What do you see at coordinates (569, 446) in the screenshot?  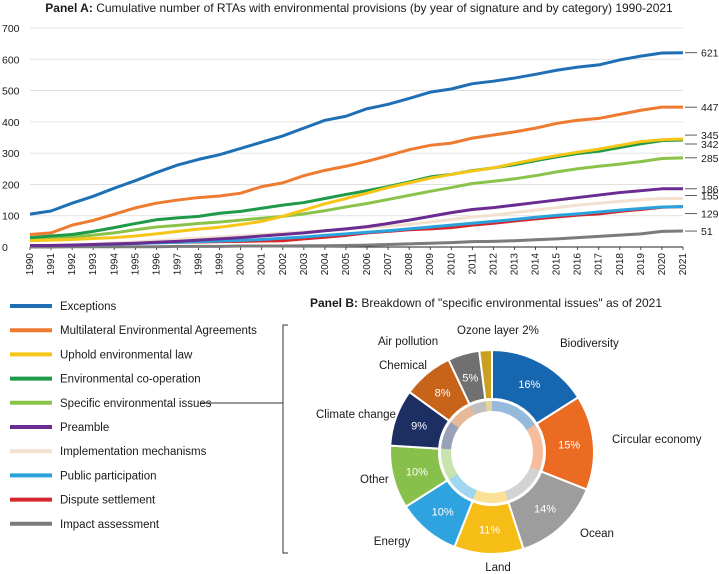 I see `donut-pct-circular-economy: 15%` at bounding box center [569, 446].